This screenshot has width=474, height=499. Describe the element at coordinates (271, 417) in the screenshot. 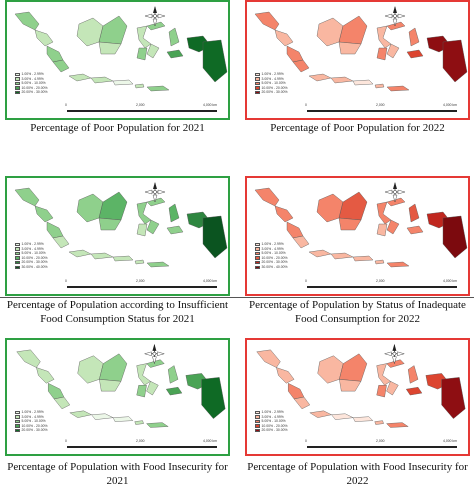

I see `legend-entry: 3.00% - 4.99%` at that location.